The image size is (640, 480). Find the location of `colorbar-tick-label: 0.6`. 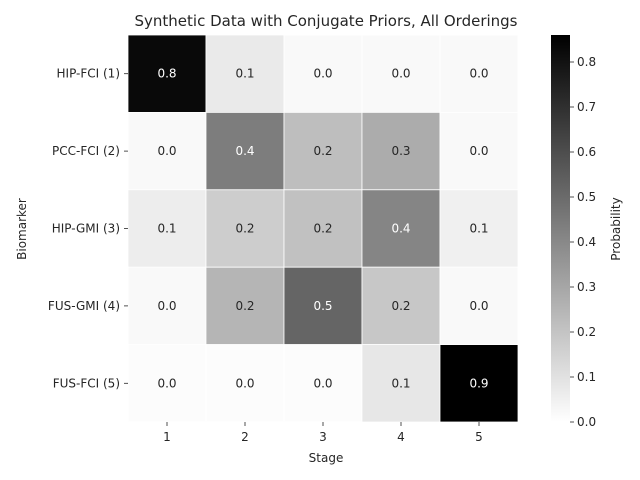

colorbar-tick-label: 0.6 is located at coordinates (586, 152).